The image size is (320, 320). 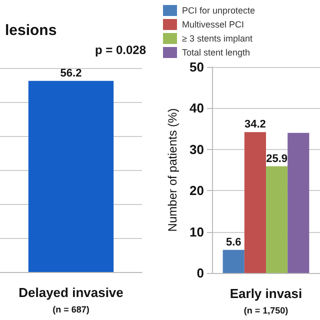 I want to click on x-axis-title: (n = 1,750), so click(x=266, y=311).